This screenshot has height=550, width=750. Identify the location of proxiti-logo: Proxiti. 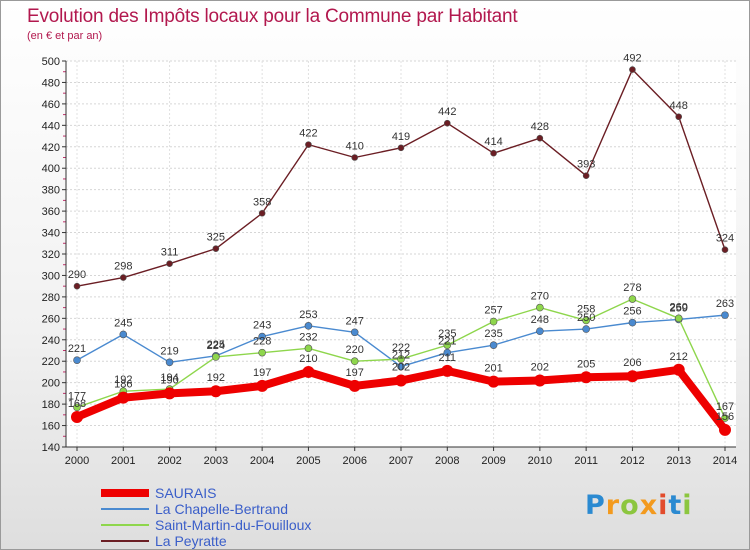
(639, 505).